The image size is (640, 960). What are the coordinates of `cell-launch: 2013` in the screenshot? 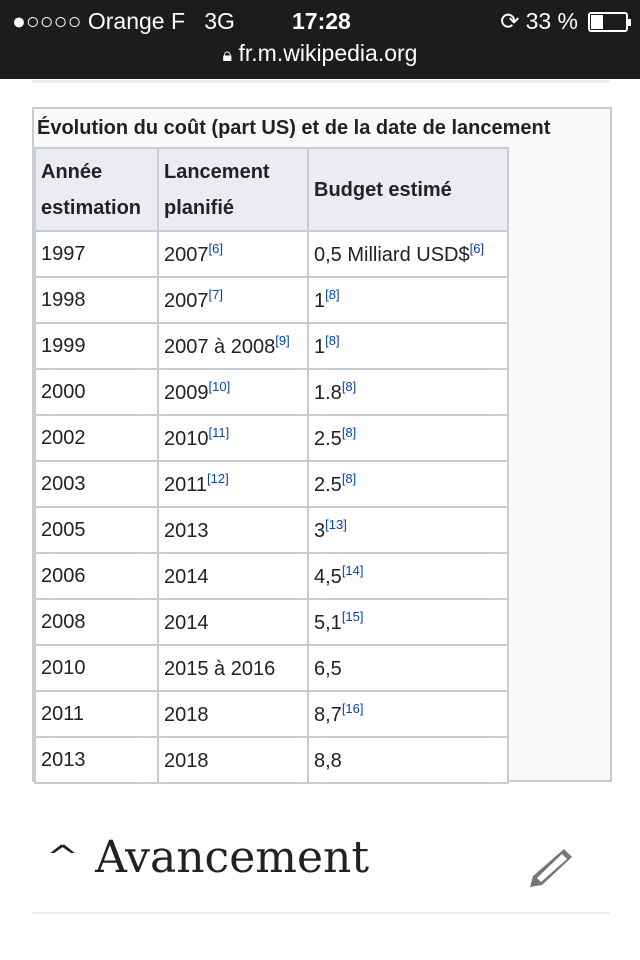 It's located at (233, 530).